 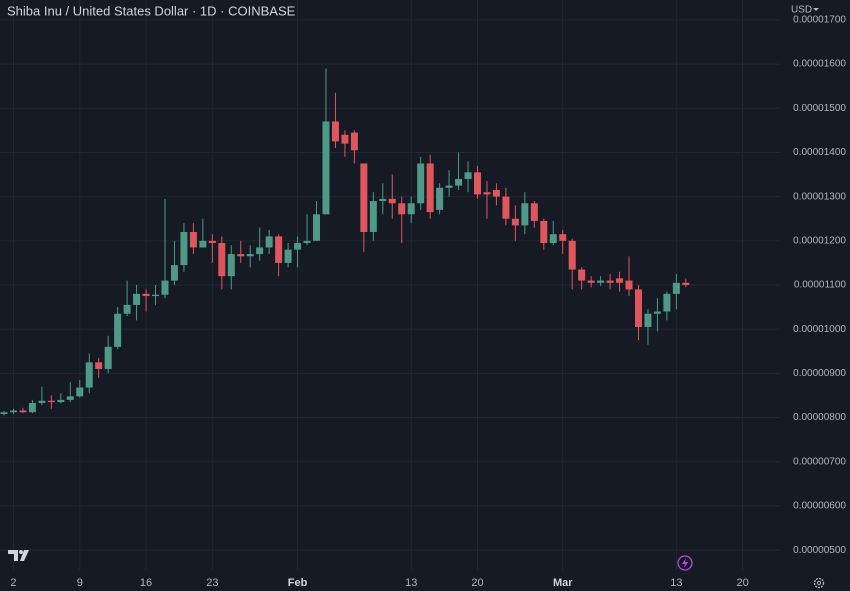 I want to click on x-tick-label: 2, so click(x=13, y=583).